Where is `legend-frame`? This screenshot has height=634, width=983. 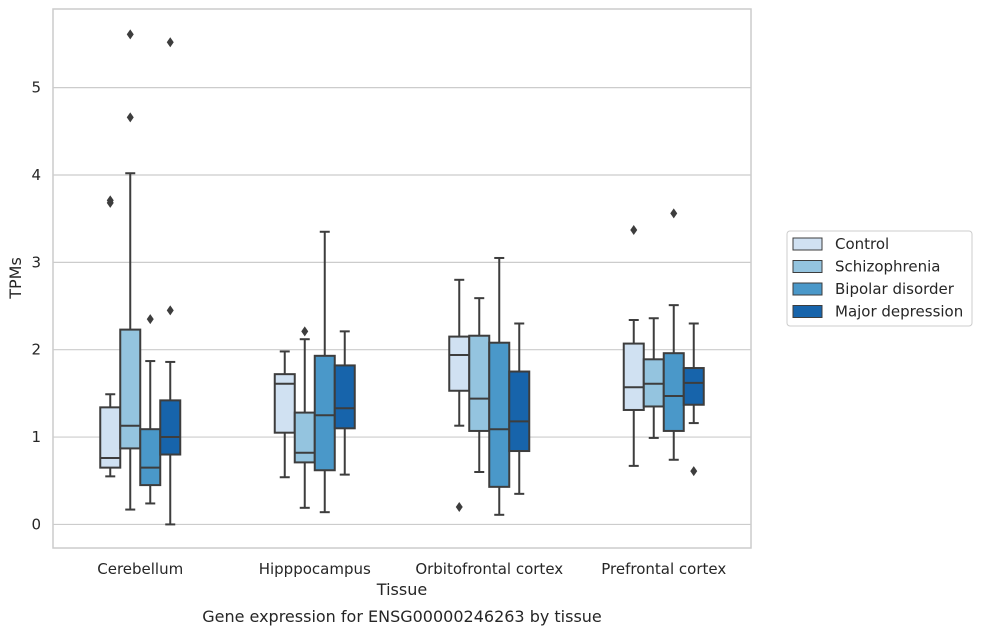
legend-frame is located at coordinates (879, 278).